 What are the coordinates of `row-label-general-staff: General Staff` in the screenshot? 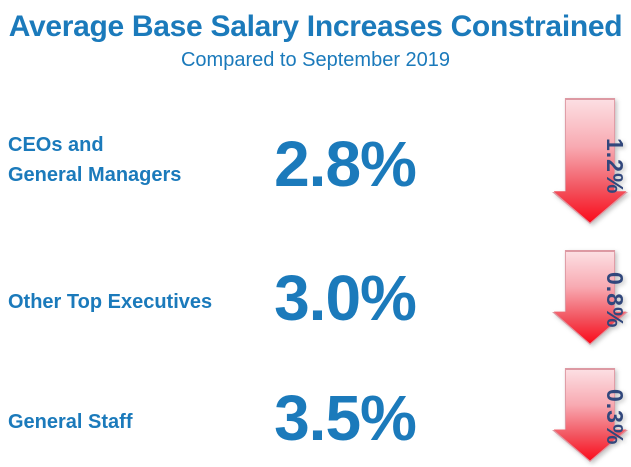 It's located at (70, 422).